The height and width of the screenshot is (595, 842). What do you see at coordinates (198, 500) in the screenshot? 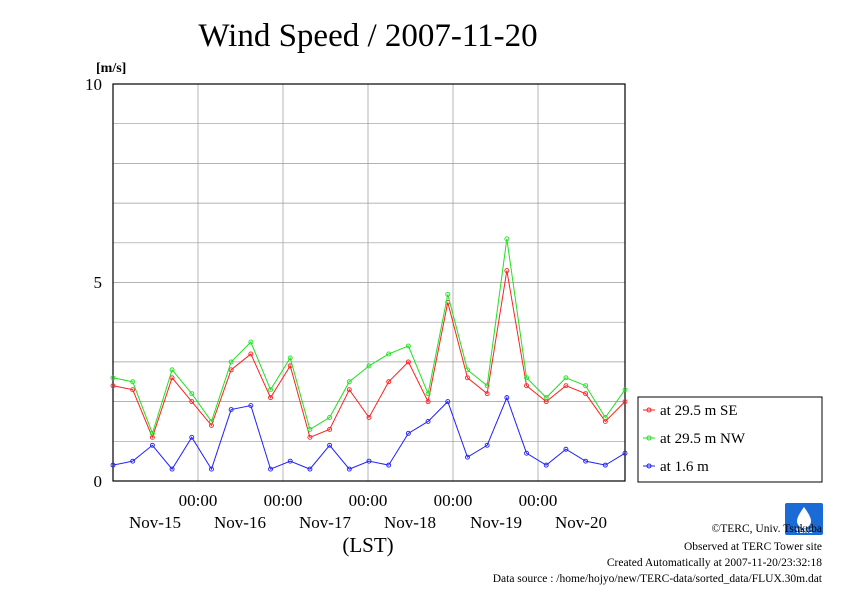
I see `x-time-tick-1: 00:00` at bounding box center [198, 500].